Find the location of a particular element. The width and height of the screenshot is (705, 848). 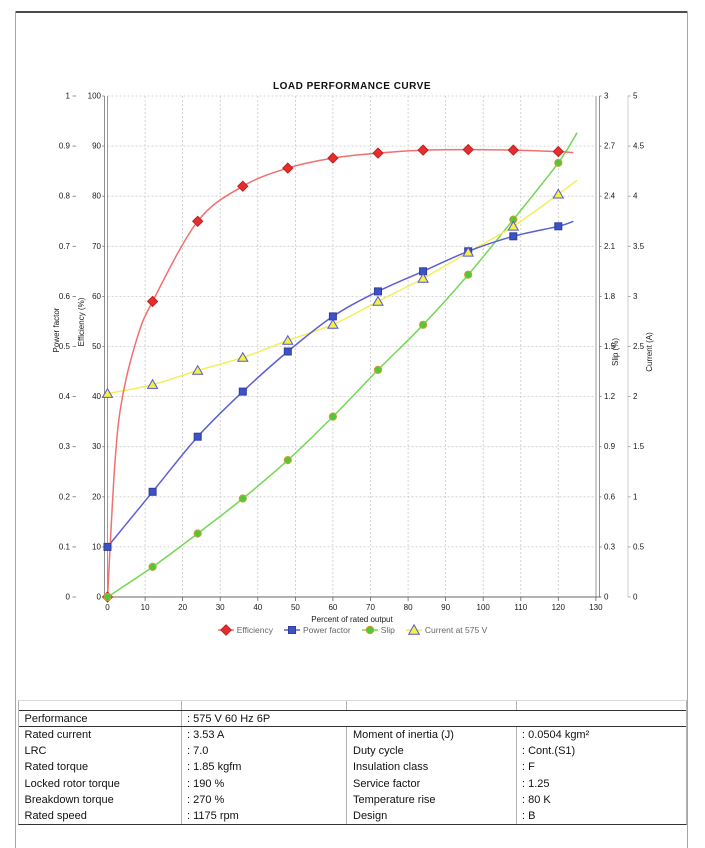

eff-tick-label: 70 is located at coordinates (96, 246).